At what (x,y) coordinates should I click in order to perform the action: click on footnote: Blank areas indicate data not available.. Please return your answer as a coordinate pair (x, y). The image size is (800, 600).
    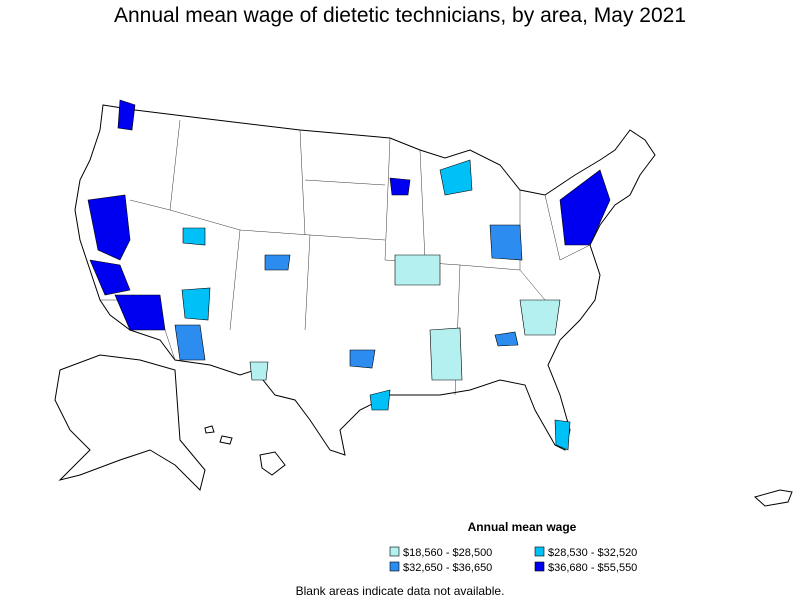
    Looking at the image, I should click on (400, 591).